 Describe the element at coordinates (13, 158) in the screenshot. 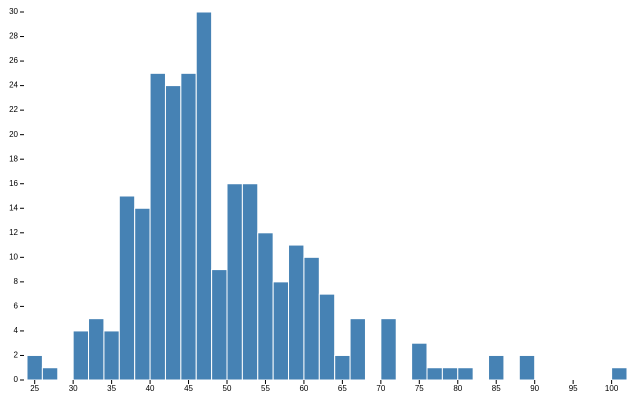

I see `y-tick-label: 18` at that location.